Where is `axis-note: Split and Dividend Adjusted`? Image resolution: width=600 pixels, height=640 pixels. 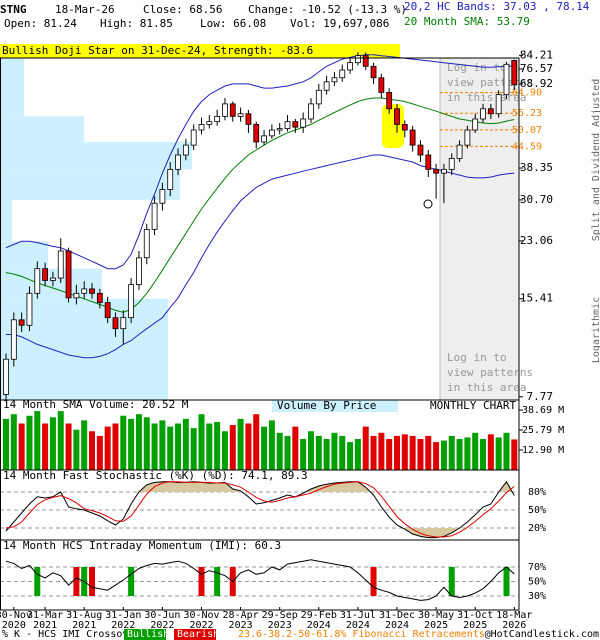 axis-note: Split and Dividend Adjusted is located at coordinates (595, 160).